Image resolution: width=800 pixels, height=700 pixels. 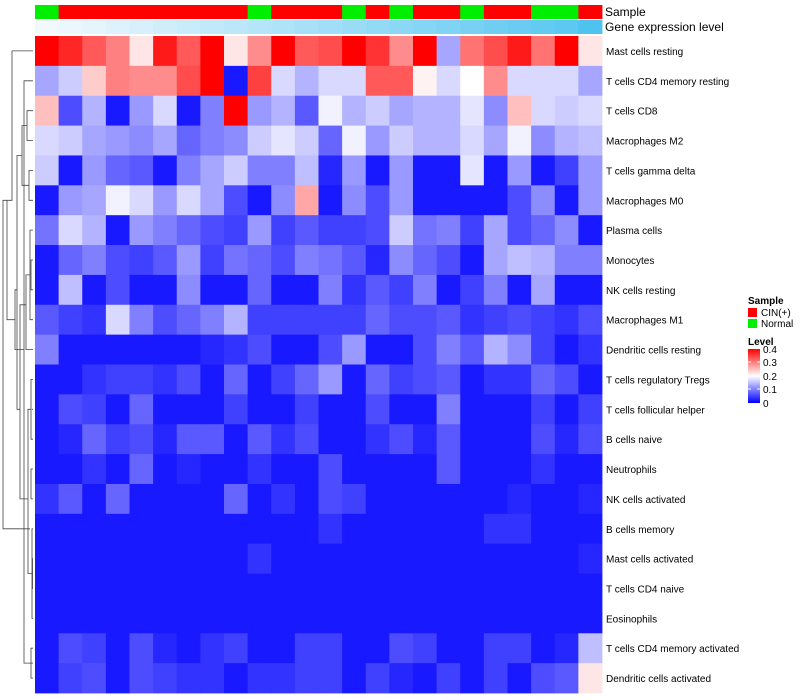 What do you see at coordinates (631, 619) in the screenshot?
I see `row-label: Eosinophils` at bounding box center [631, 619].